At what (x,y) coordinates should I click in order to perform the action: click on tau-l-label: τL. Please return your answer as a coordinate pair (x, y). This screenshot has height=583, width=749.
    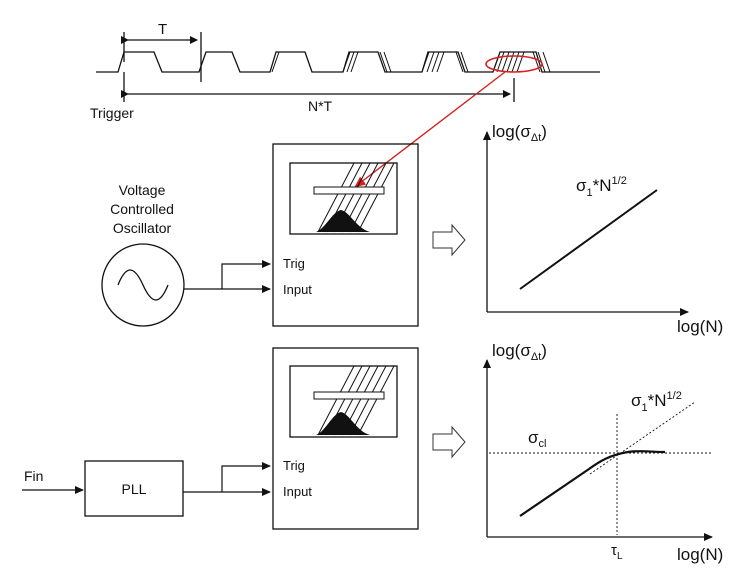
    Looking at the image, I should click on (617, 552).